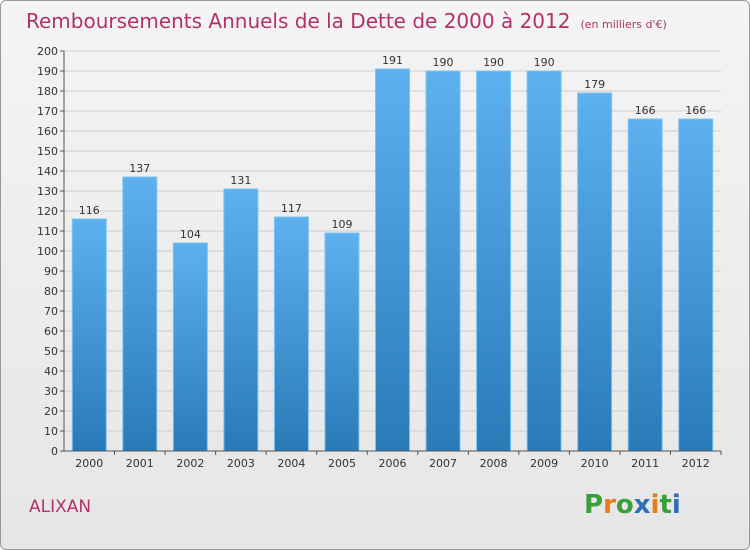  What do you see at coordinates (494, 463) in the screenshot?
I see `x-tick-label: 2008` at bounding box center [494, 463].